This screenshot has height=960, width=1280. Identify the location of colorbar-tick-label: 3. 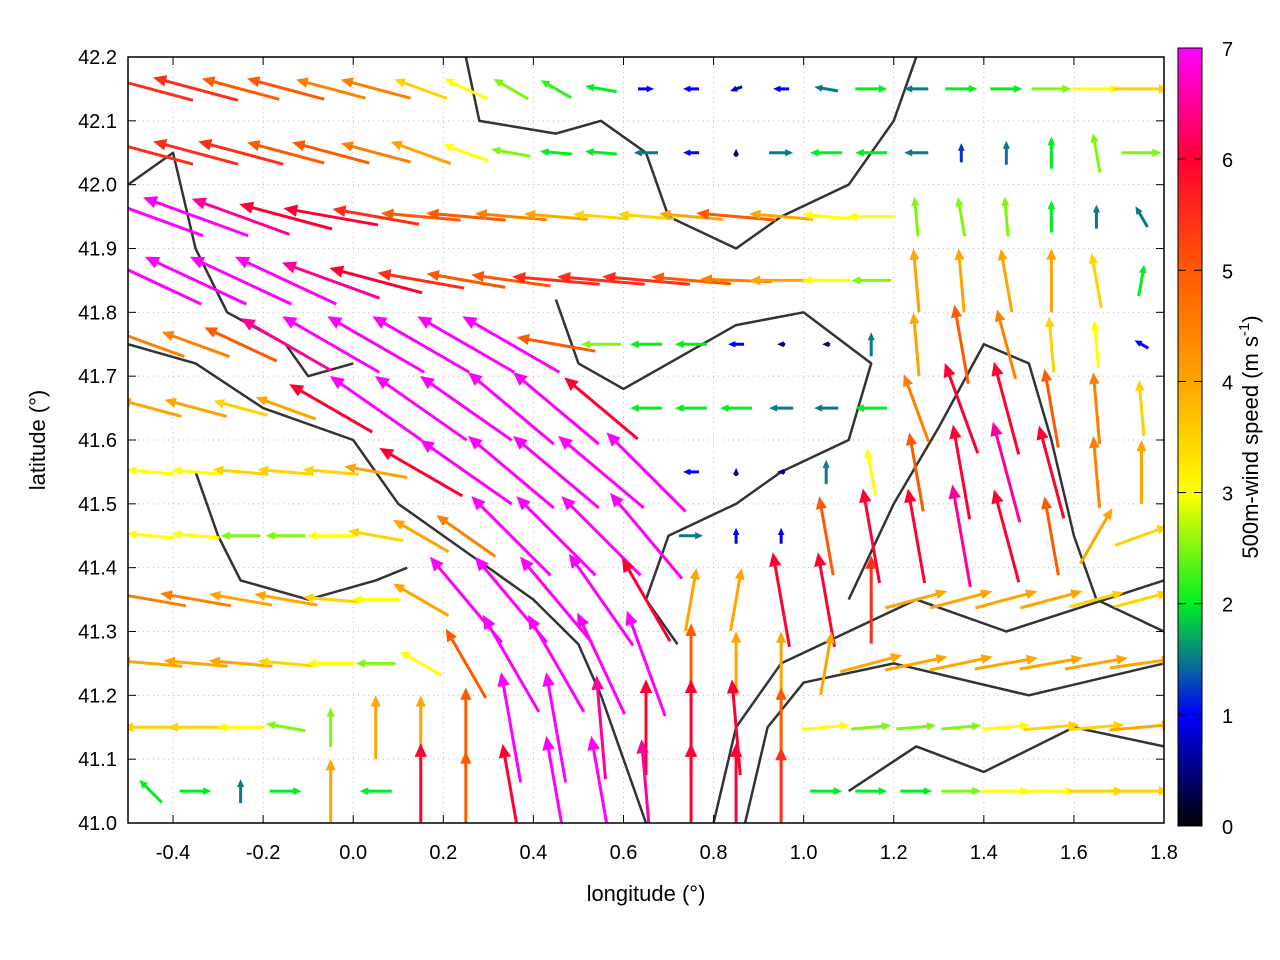
(1227, 495).